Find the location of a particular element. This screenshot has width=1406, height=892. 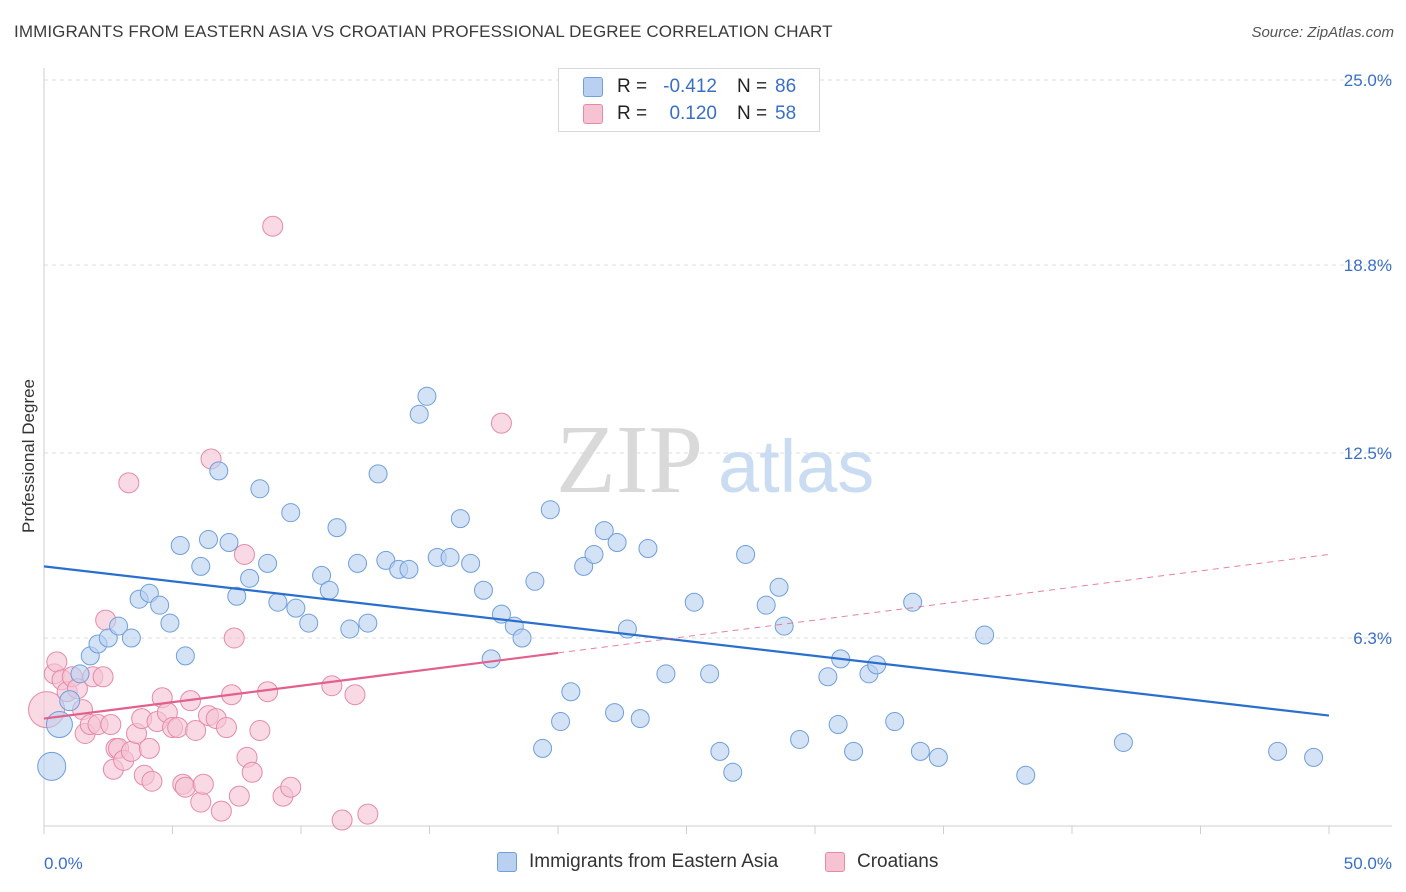

y-axis-label: Professional Degree is located at coordinates (28, 456).